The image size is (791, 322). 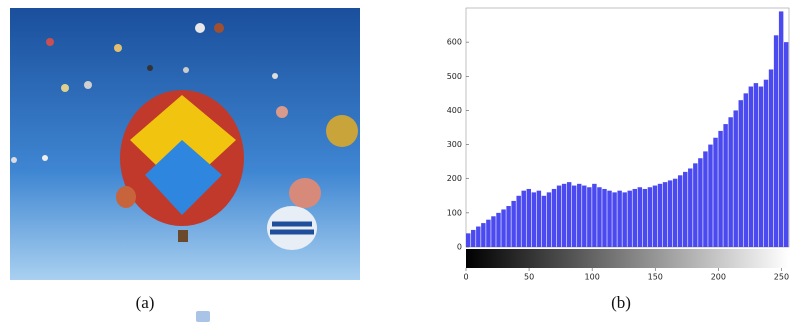 What do you see at coordinates (718, 277) in the screenshot?
I see `x-tick-label: 200` at bounding box center [718, 277].